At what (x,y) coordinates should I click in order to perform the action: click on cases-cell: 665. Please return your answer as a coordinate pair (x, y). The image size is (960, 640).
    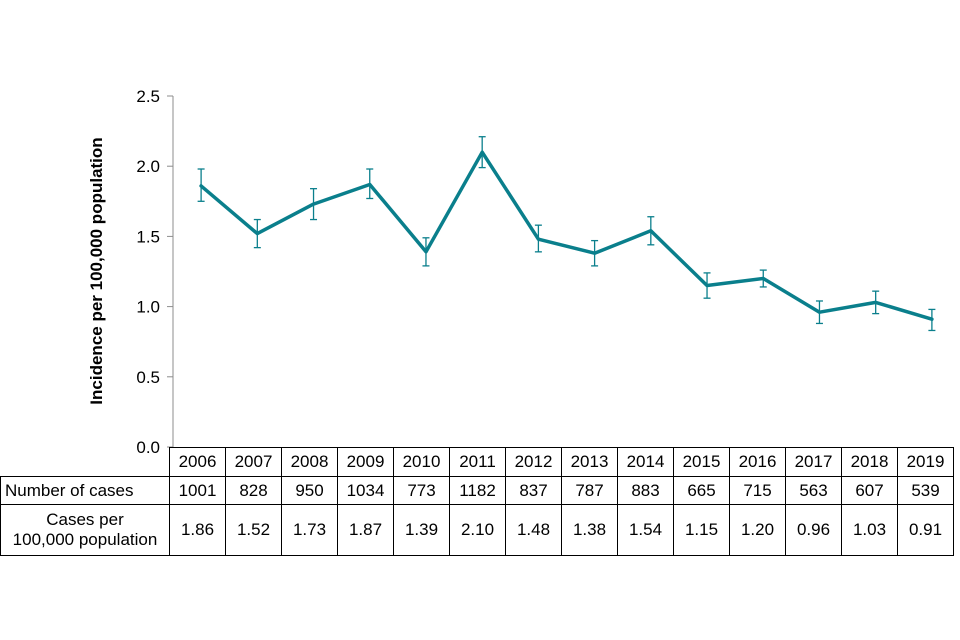
    Looking at the image, I should click on (701, 490).